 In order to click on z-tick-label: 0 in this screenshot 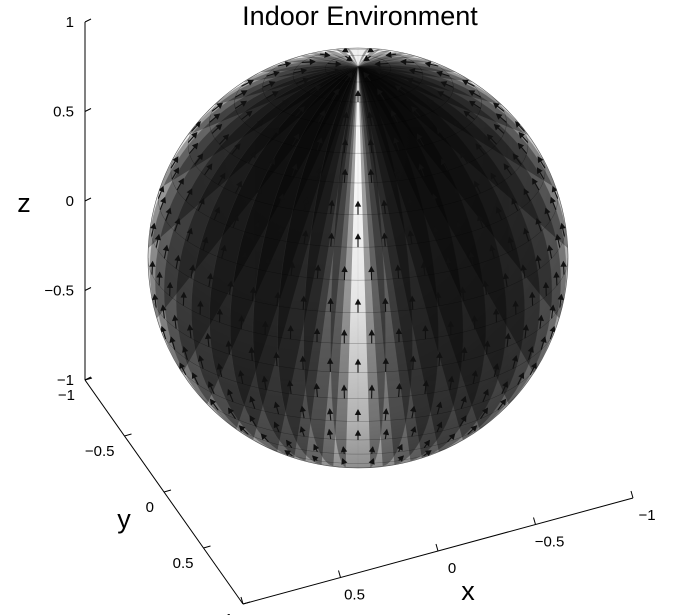, I will do `click(70, 201)`.